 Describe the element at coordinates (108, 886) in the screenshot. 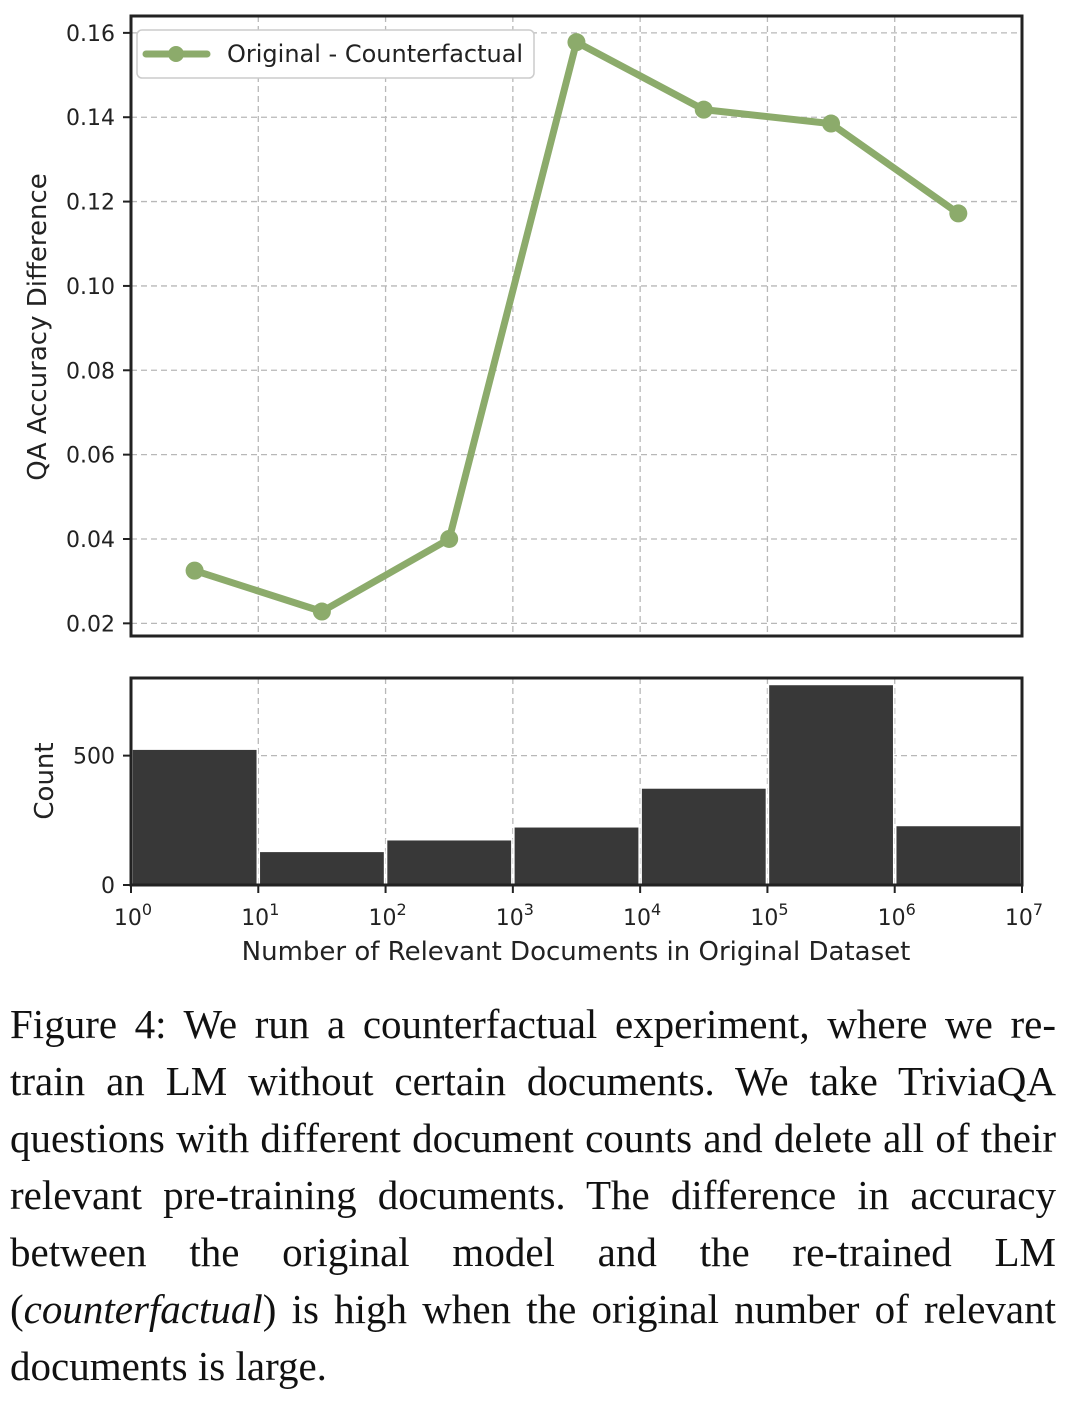

I see `bottom-y-tick-label: 0` at that location.